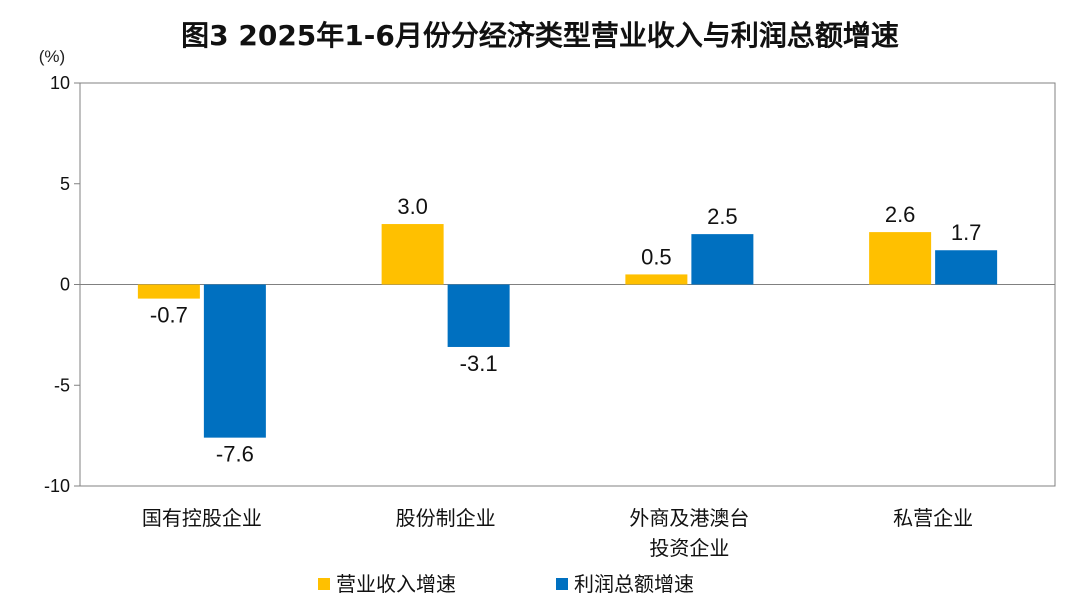 This screenshot has height=607, width=1080. I want to click on x-category-label: 私营企业, so click(933, 518).